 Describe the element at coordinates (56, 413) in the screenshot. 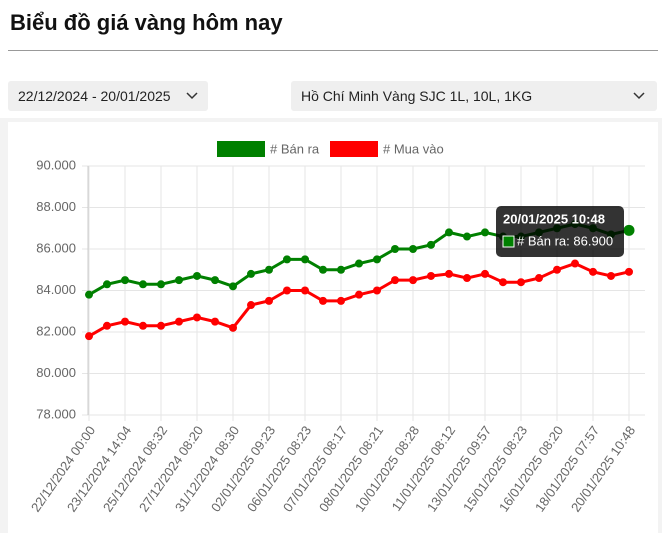

I see `y-tick-label: 78.000` at that location.